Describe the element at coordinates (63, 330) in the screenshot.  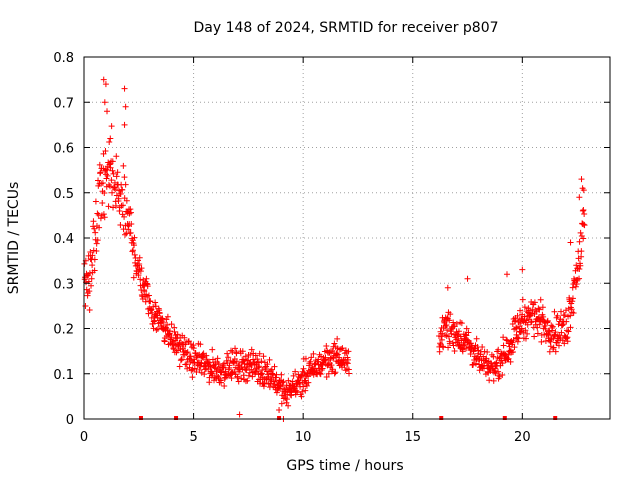
I see `tick-label-y: 0.2` at that location.